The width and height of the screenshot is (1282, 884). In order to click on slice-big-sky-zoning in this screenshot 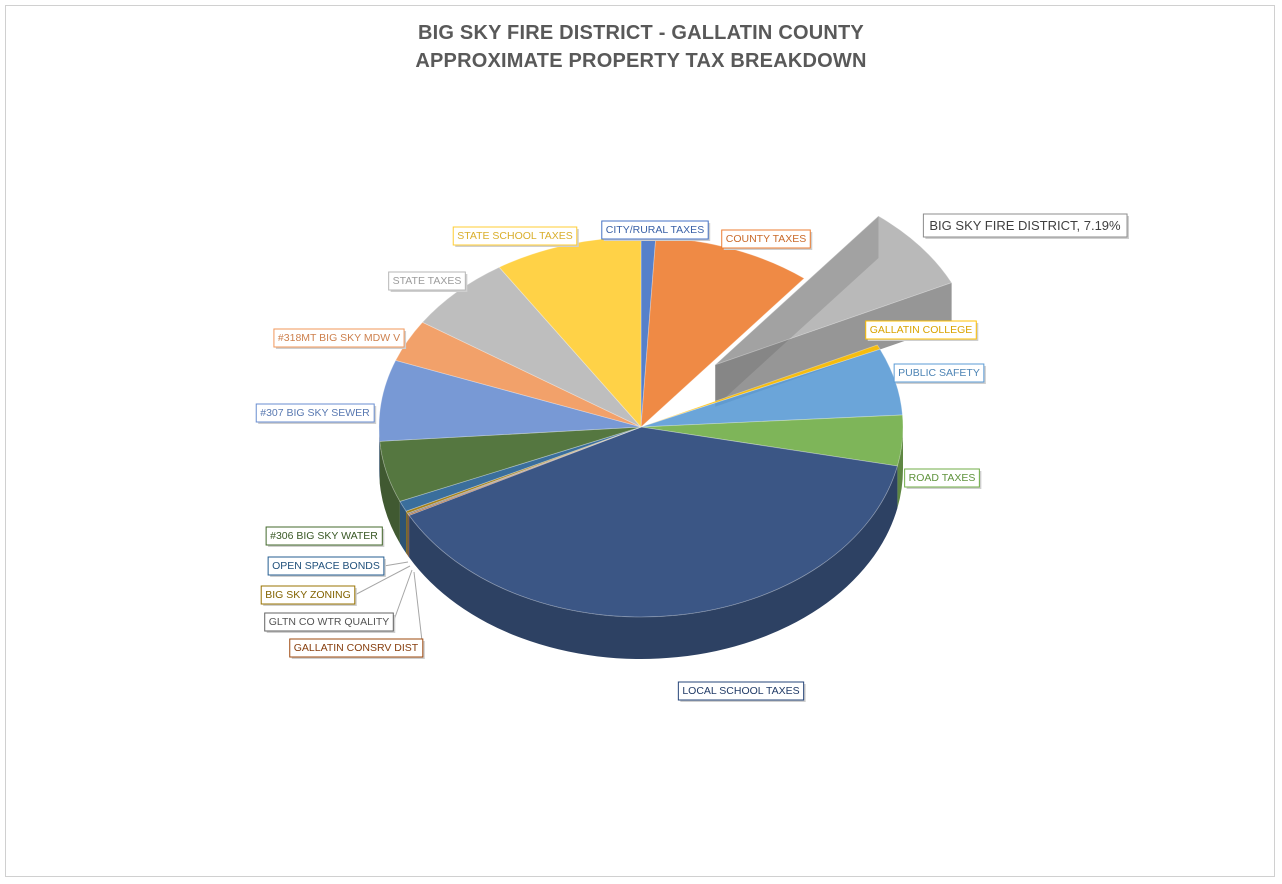, I will do `click(523, 470)`.